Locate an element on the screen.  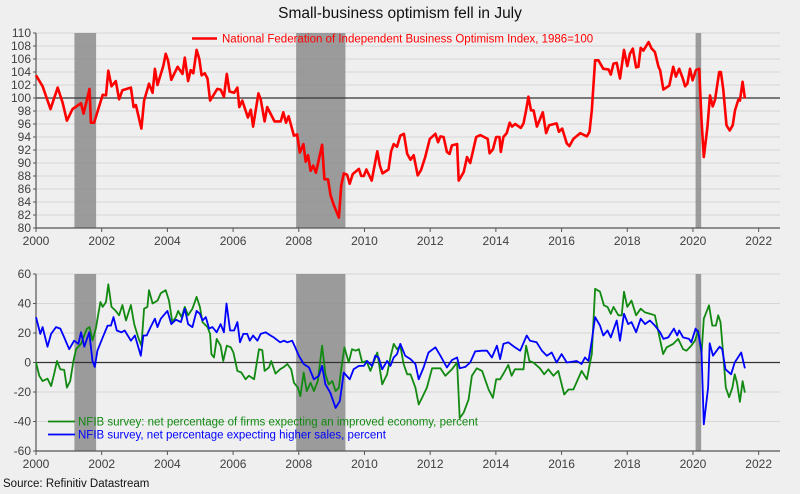
chart-title: Small-business optimism fell in July is located at coordinates (400, 13).